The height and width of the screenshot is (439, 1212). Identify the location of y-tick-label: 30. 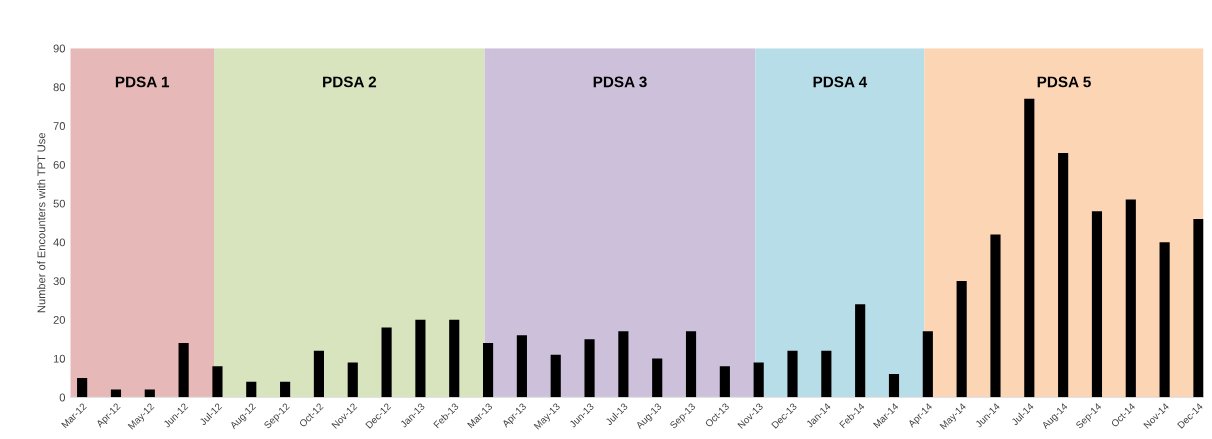
(59, 281).